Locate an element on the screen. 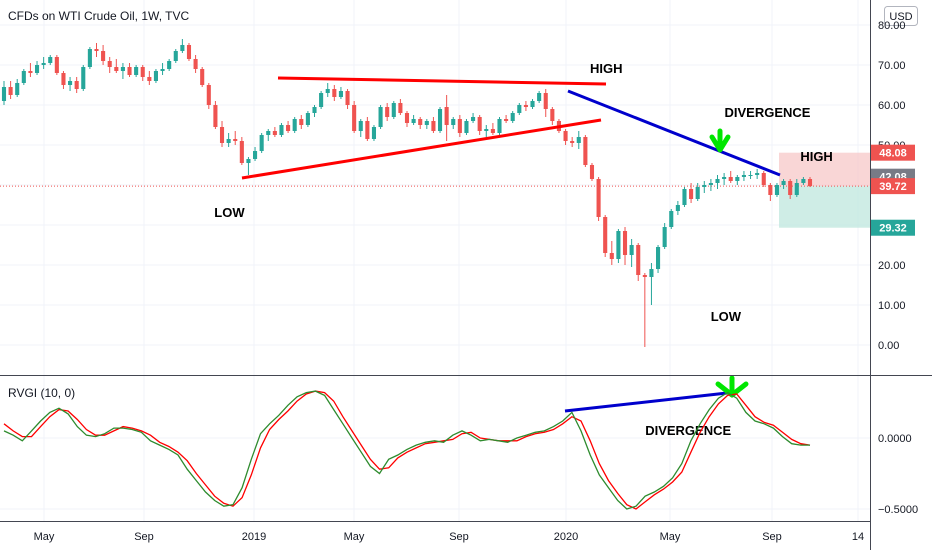  support-trendline is located at coordinates (421, 149).